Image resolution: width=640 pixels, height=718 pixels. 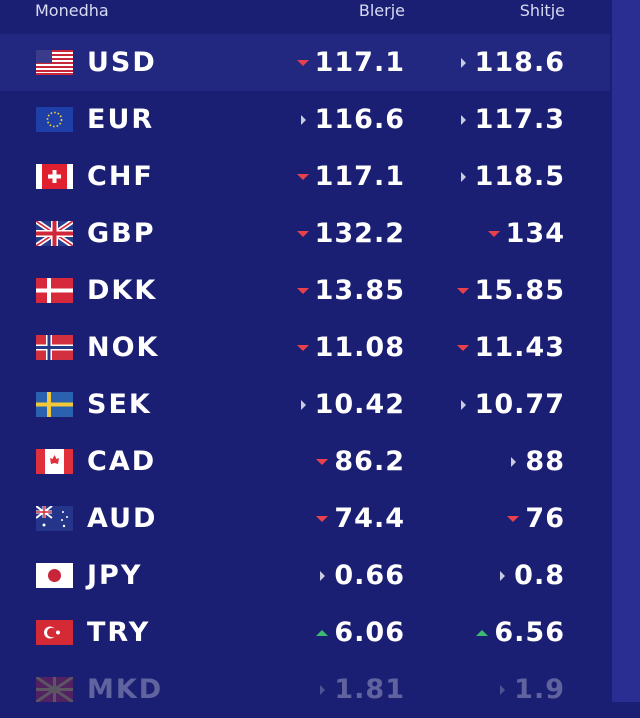 What do you see at coordinates (369, 461) in the screenshot?
I see `buy-rate: 86.2` at bounding box center [369, 461].